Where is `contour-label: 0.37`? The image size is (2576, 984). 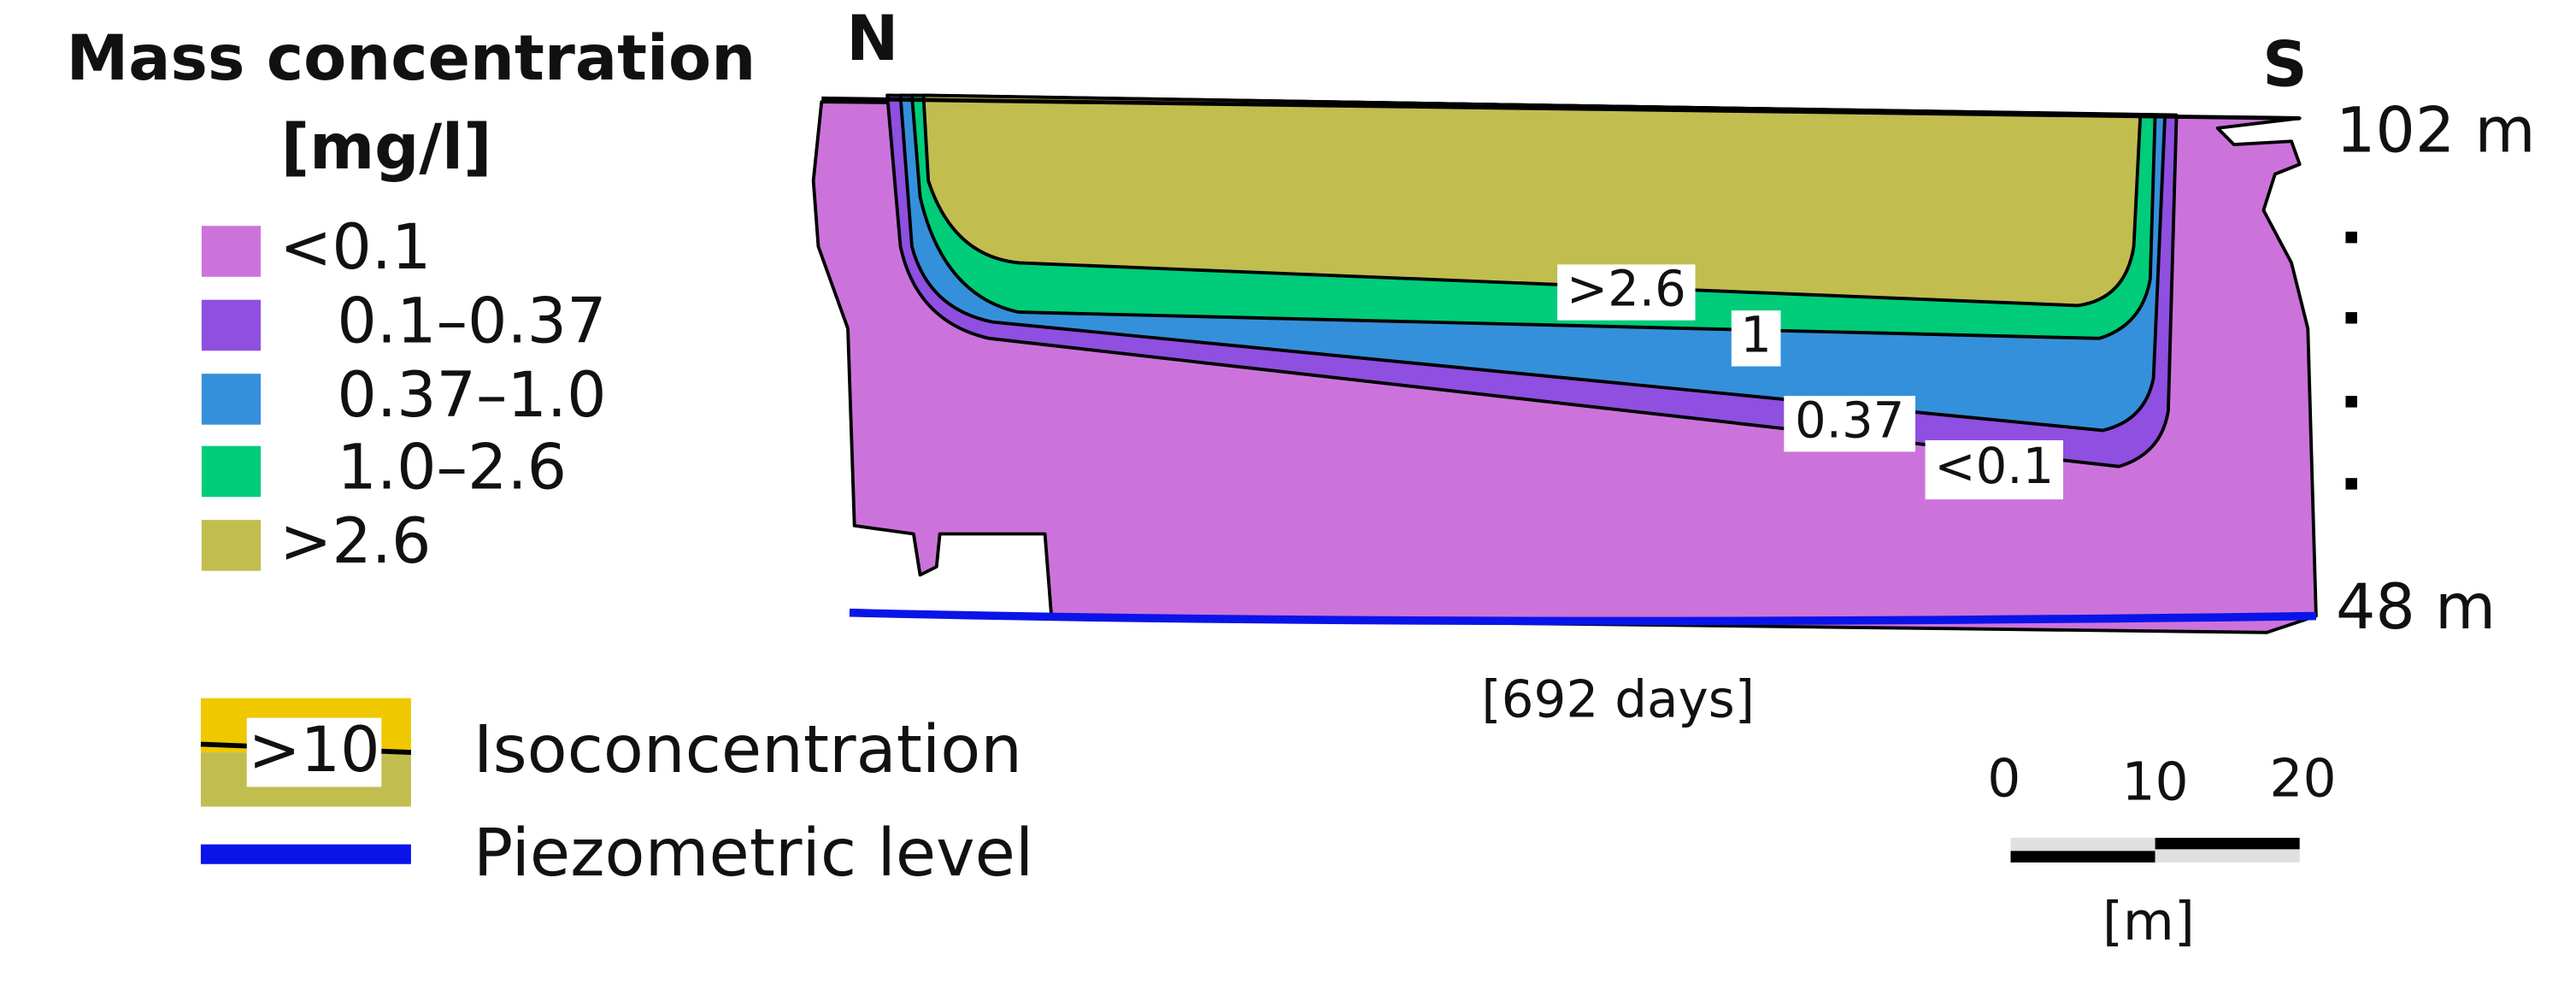
contour-label: 0.37 is located at coordinates (1849, 420).